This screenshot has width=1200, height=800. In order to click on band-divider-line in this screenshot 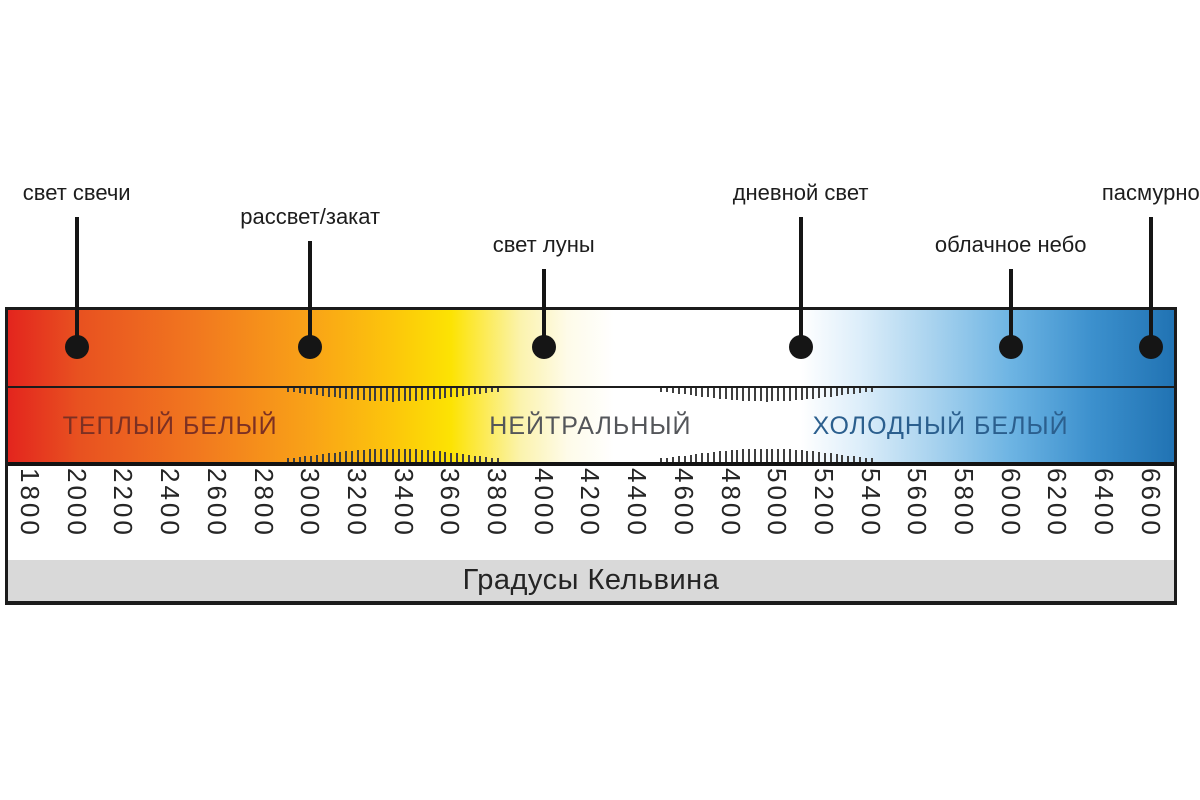, I will do `click(591, 387)`.